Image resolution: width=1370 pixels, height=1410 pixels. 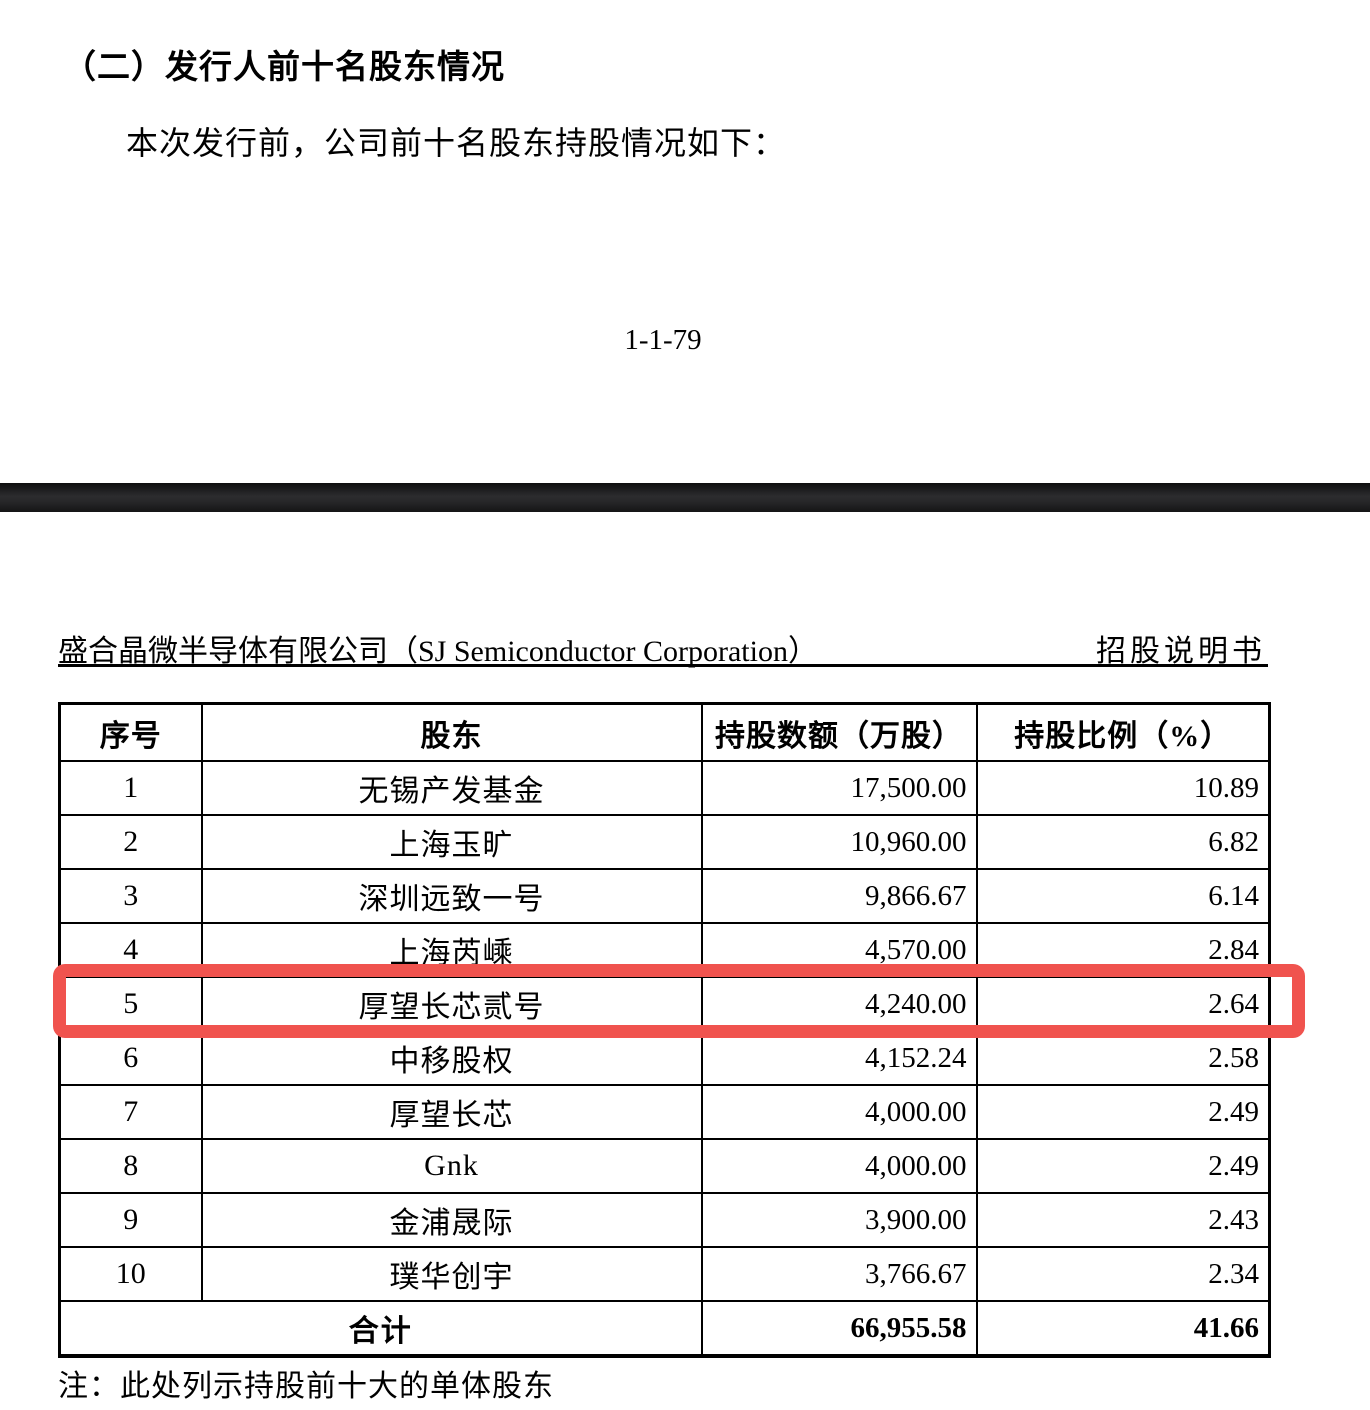 What do you see at coordinates (451, 1004) in the screenshot?
I see `shareholder-cell: 厚望长芯贰号` at bounding box center [451, 1004].